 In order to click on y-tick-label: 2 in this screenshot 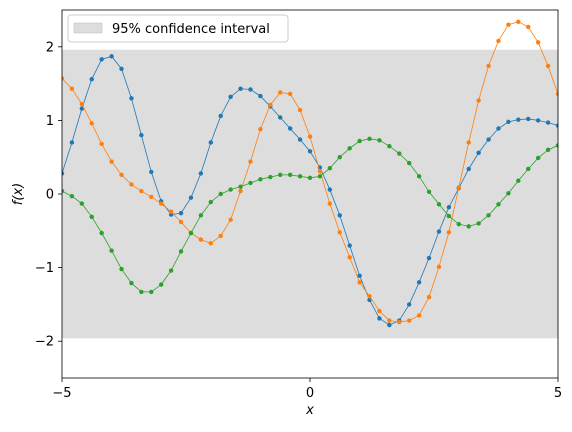, I will do `click(50, 47)`.